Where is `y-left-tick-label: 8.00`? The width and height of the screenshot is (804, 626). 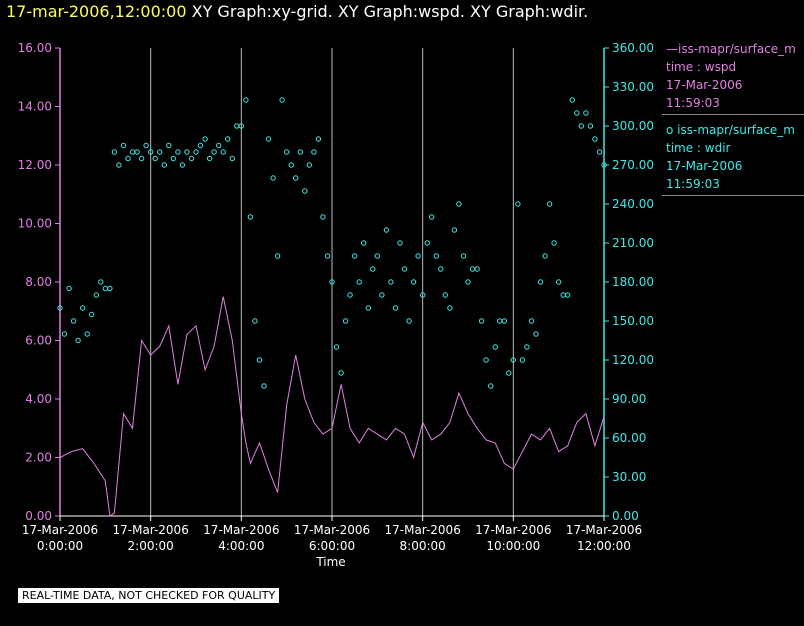 y-left-tick-label: 8.00 is located at coordinates (38, 282).